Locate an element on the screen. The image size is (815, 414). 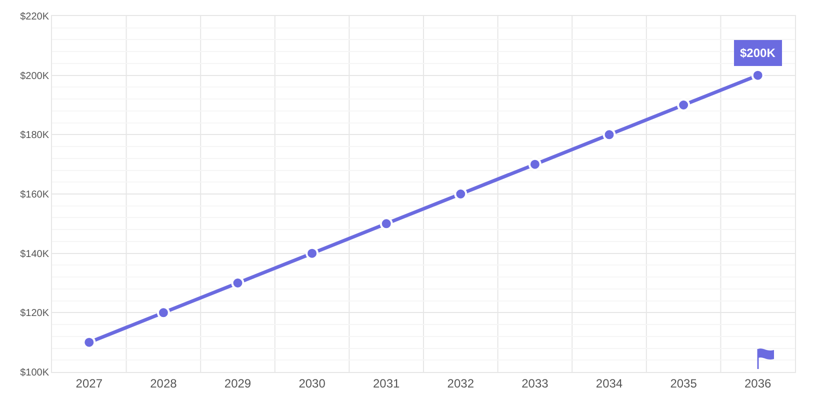
y-tick-label: $220K is located at coordinates (35, 17).